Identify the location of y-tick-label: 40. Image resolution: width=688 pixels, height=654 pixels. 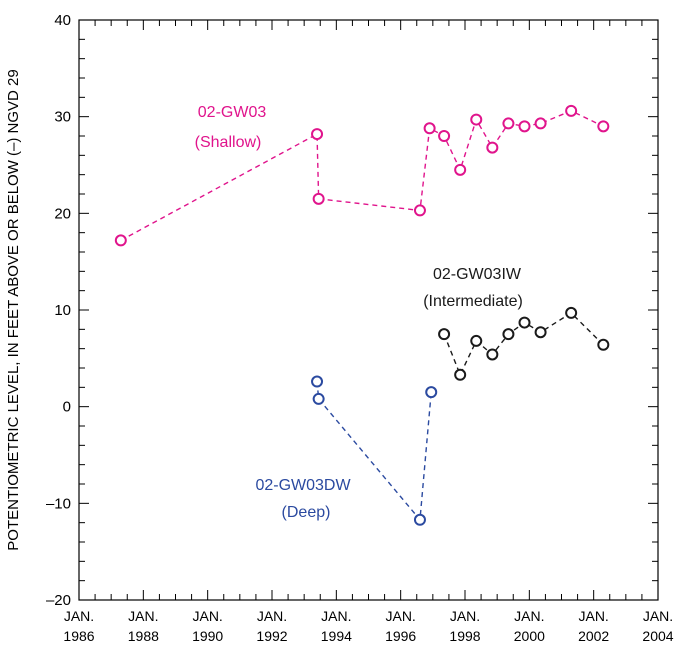
(62, 20).